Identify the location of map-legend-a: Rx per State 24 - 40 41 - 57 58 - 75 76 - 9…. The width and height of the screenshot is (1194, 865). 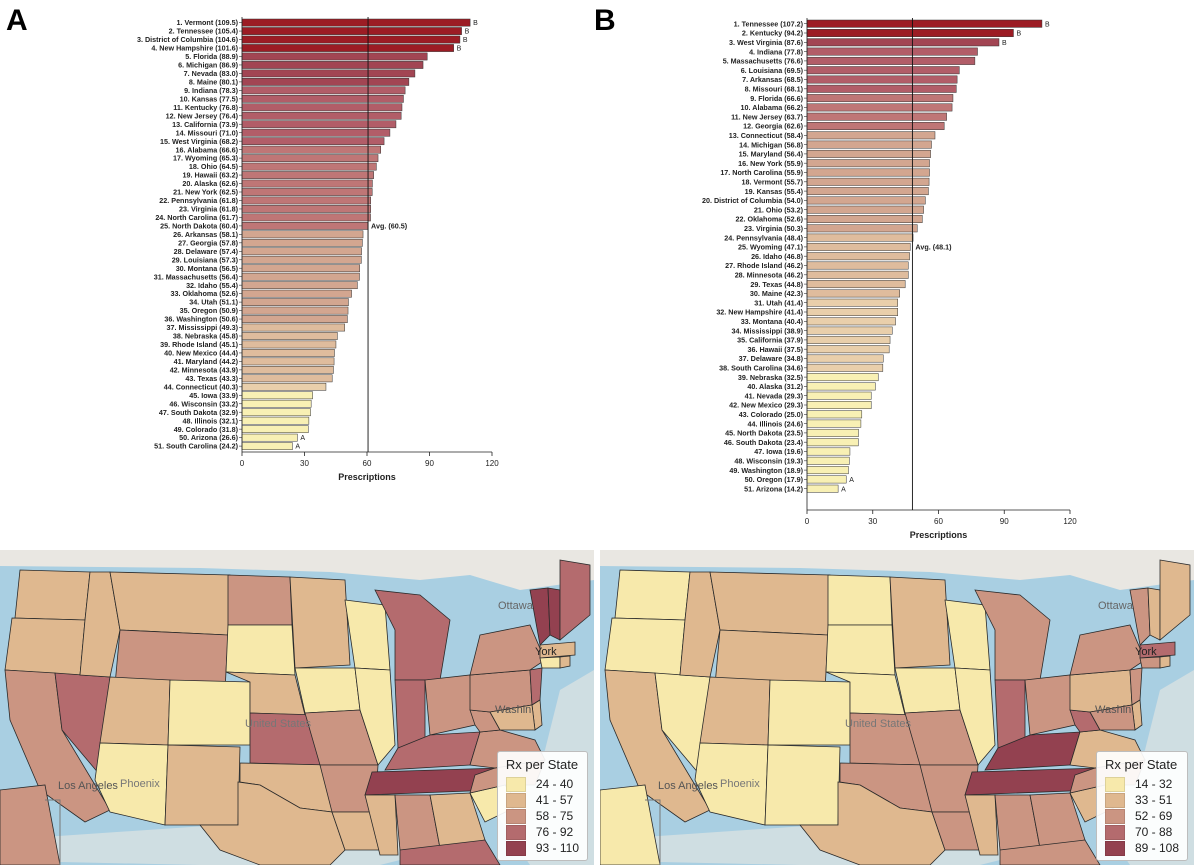
(542, 806).